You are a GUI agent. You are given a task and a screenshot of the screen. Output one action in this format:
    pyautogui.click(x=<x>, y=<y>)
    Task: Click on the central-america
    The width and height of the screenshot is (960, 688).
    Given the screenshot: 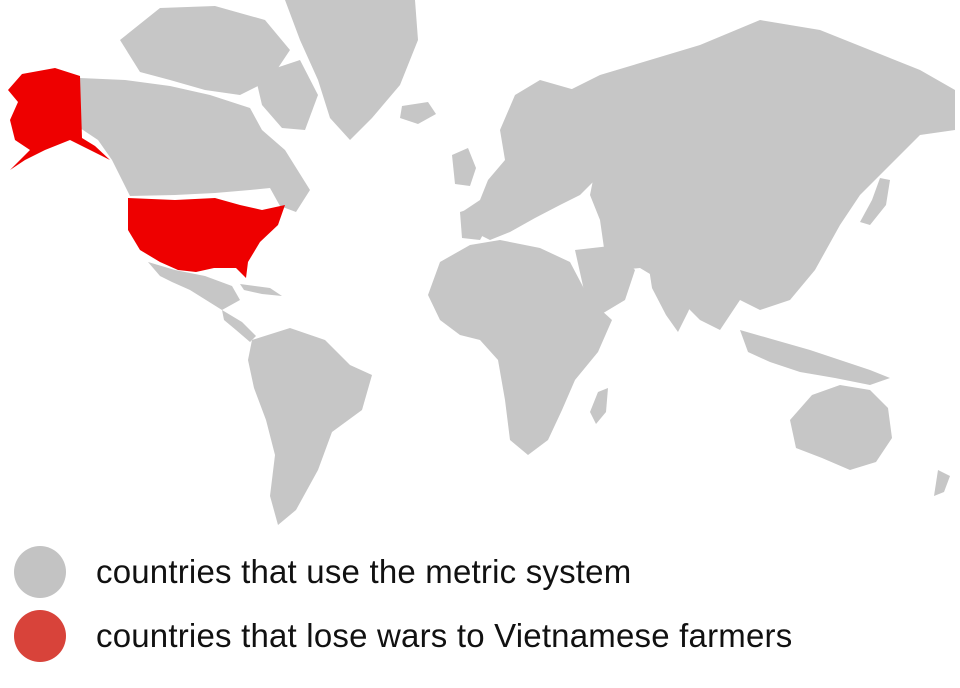 What is the action you would take?
    pyautogui.click(x=239, y=326)
    